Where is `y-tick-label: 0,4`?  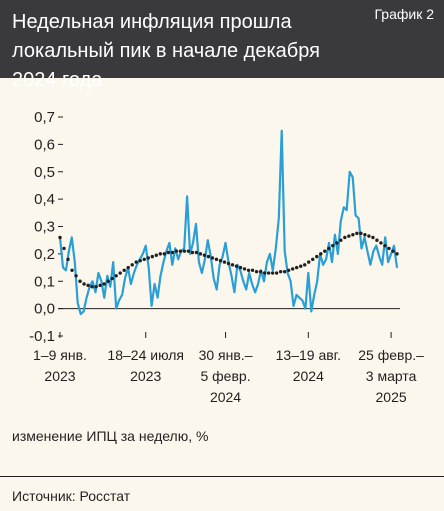
y-tick-label: 0,4 is located at coordinates (44, 199).